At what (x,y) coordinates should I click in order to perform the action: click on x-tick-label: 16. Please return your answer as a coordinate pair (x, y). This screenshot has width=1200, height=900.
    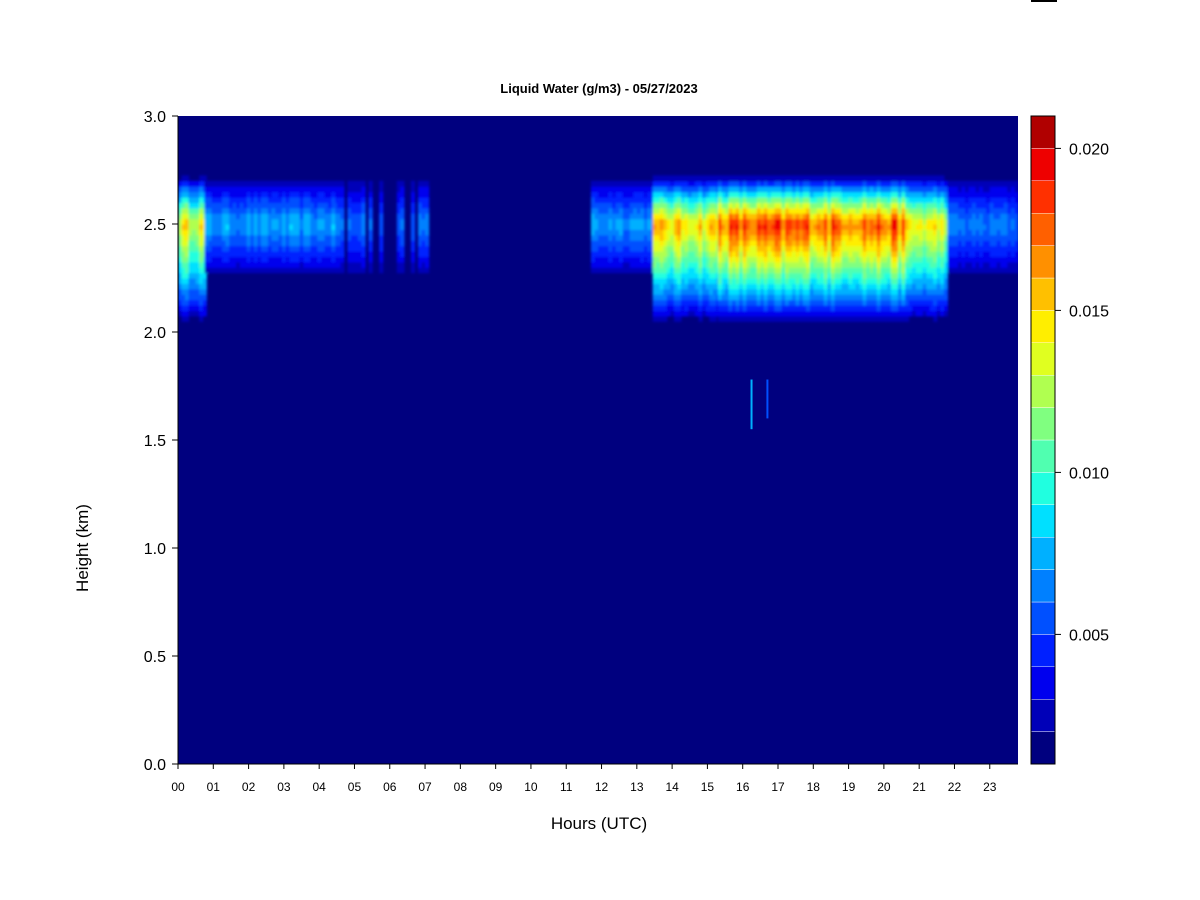
    Looking at the image, I should click on (743, 787).